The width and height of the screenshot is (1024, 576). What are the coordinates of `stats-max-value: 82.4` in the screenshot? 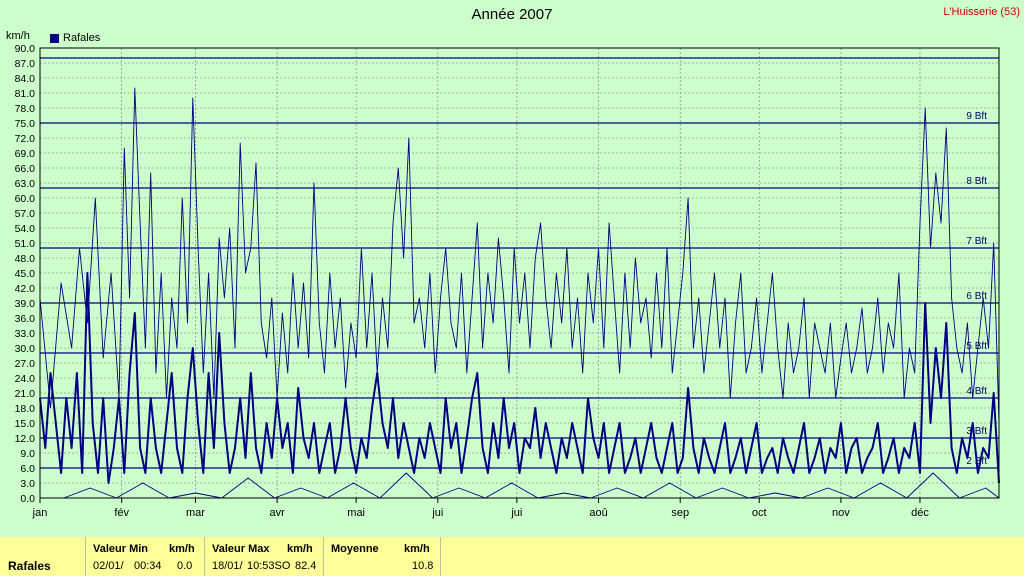 It's located at (306, 566).